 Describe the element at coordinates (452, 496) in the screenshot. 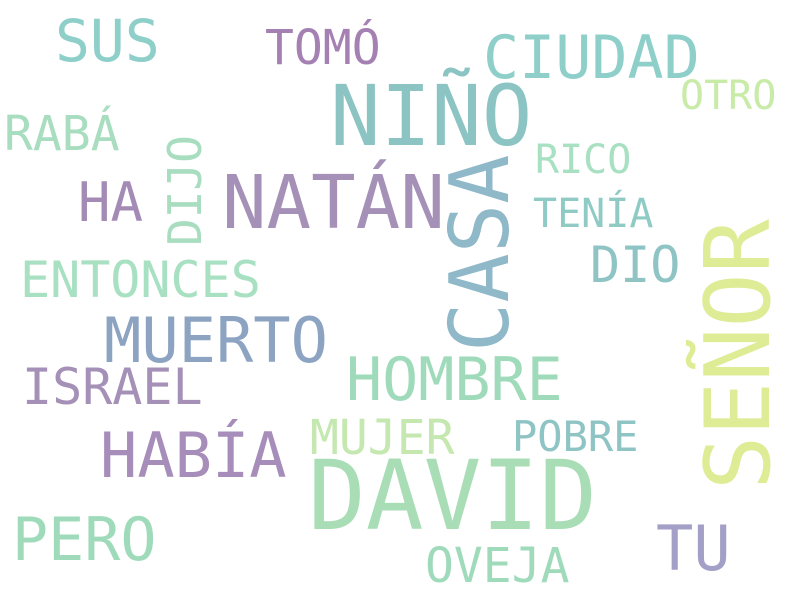

I see `word-david: DAVID` at that location.